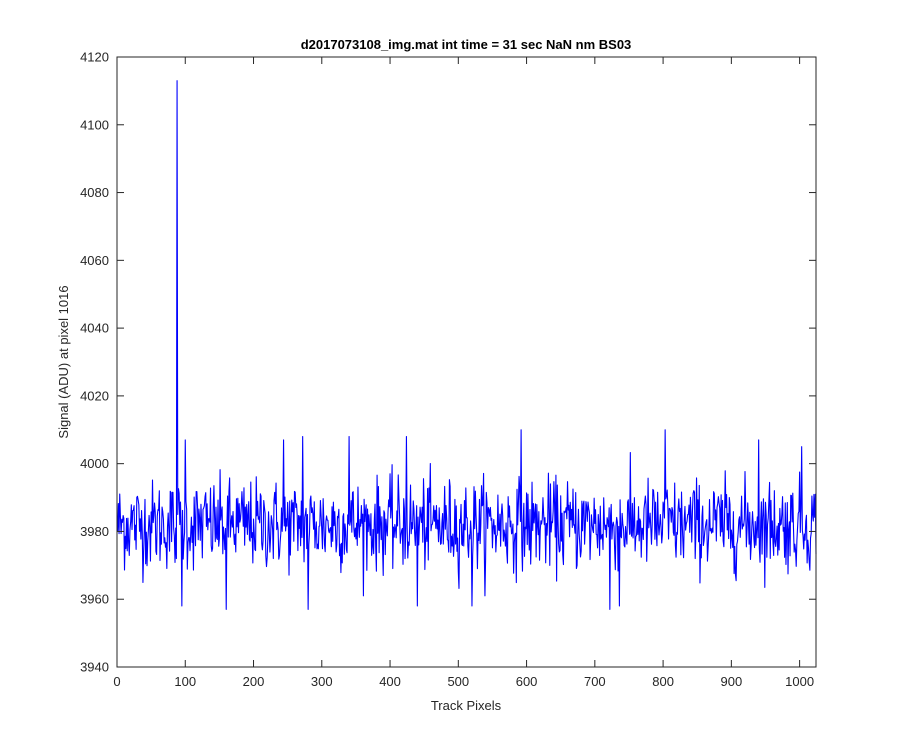 The width and height of the screenshot is (900, 750). Describe the element at coordinates (595, 681) in the screenshot. I see `x-tick-label: 700` at that location.